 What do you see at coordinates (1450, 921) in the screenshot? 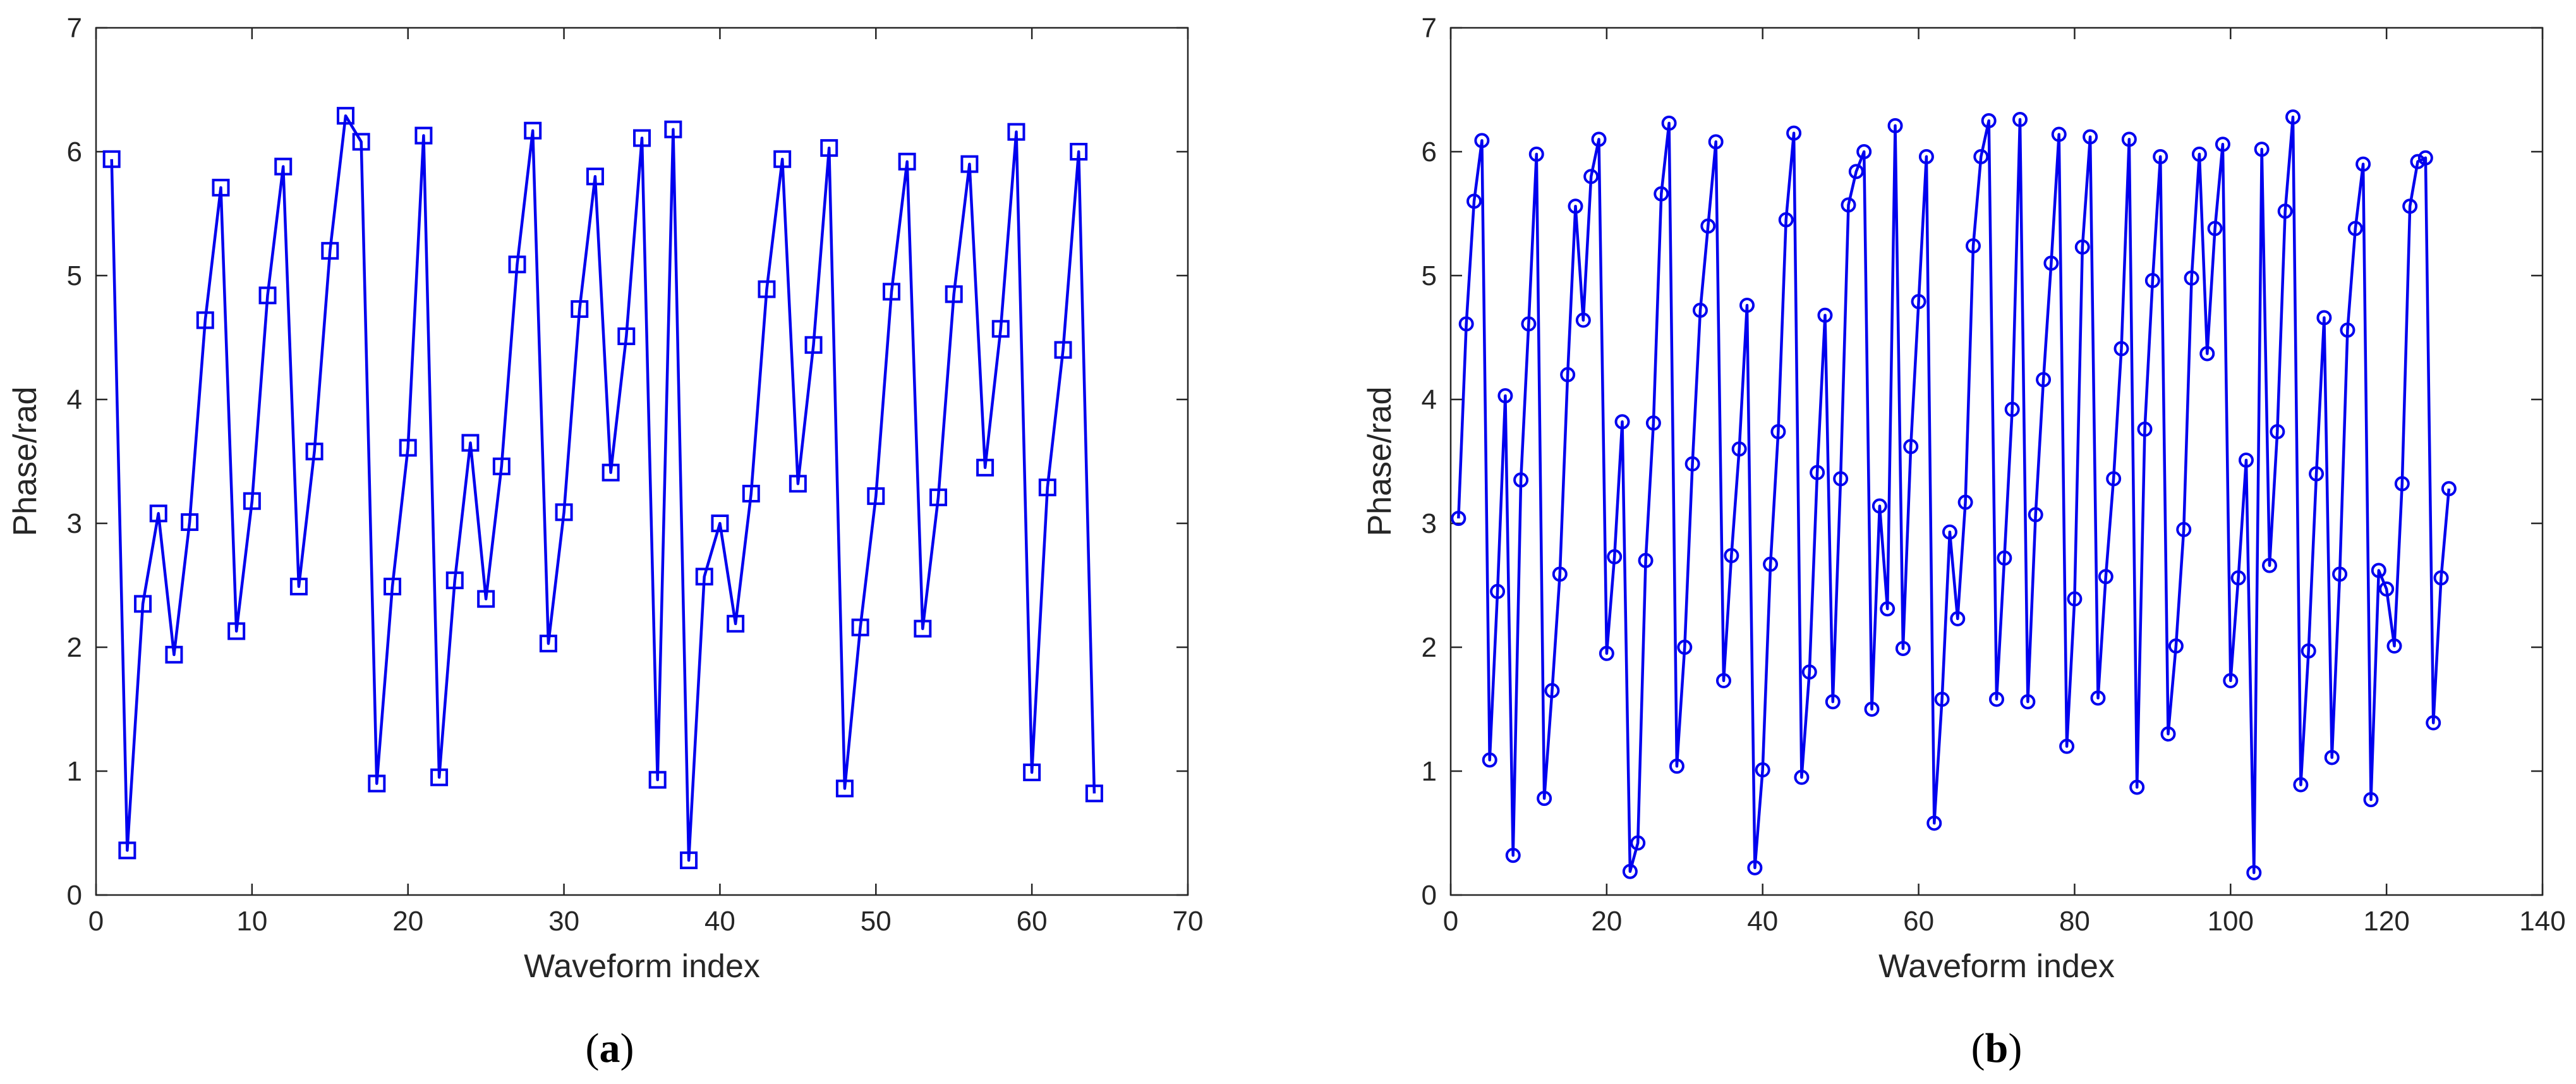
I see `x-tick-label: 0` at bounding box center [1450, 921].